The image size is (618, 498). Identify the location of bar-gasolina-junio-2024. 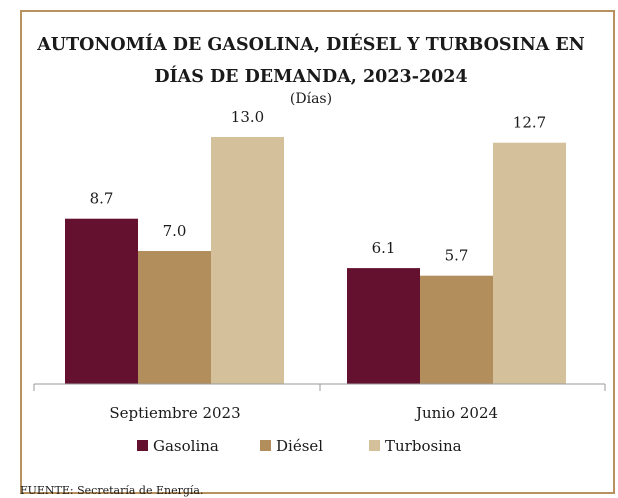
(383, 326).